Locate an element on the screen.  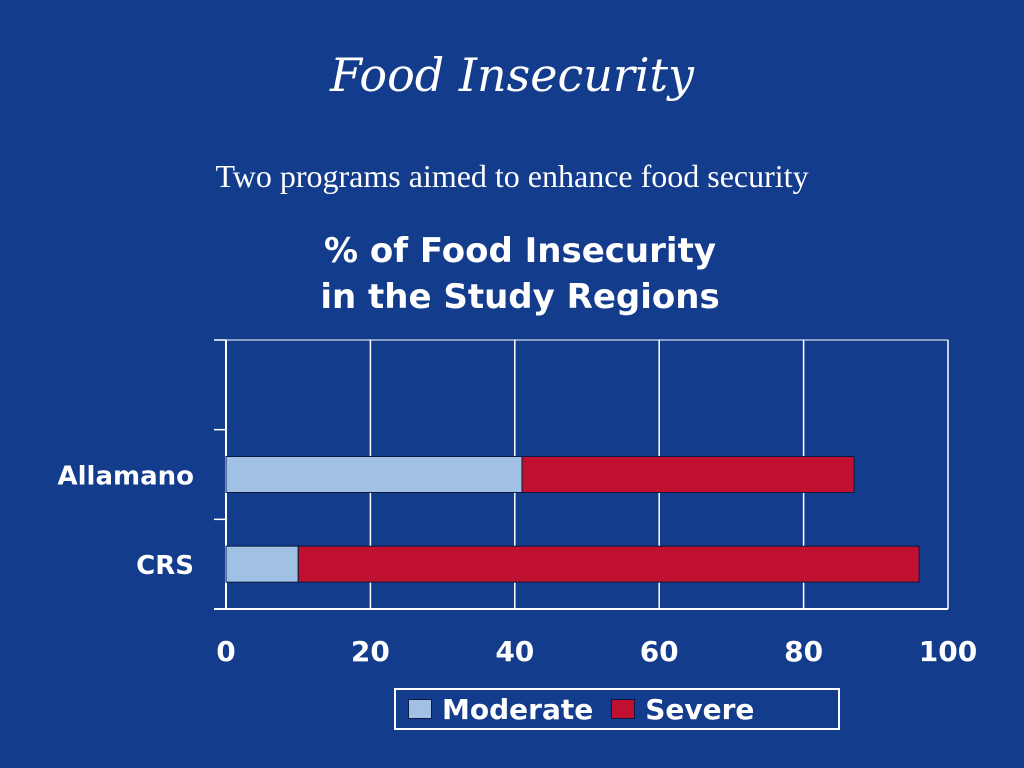
chart-title-line-2: in the Study Regions is located at coordinates (520, 297).